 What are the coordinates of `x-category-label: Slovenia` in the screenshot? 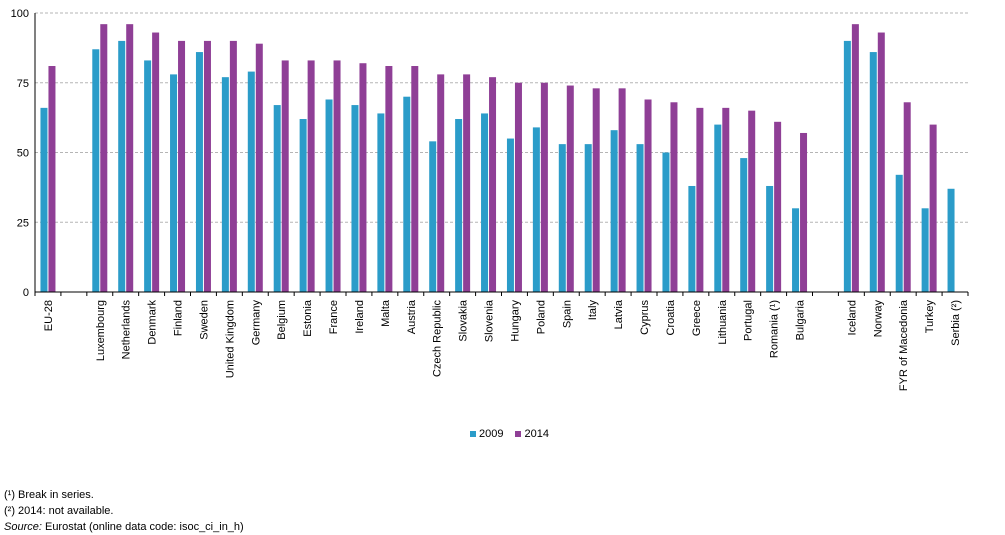 It's located at (490, 320).